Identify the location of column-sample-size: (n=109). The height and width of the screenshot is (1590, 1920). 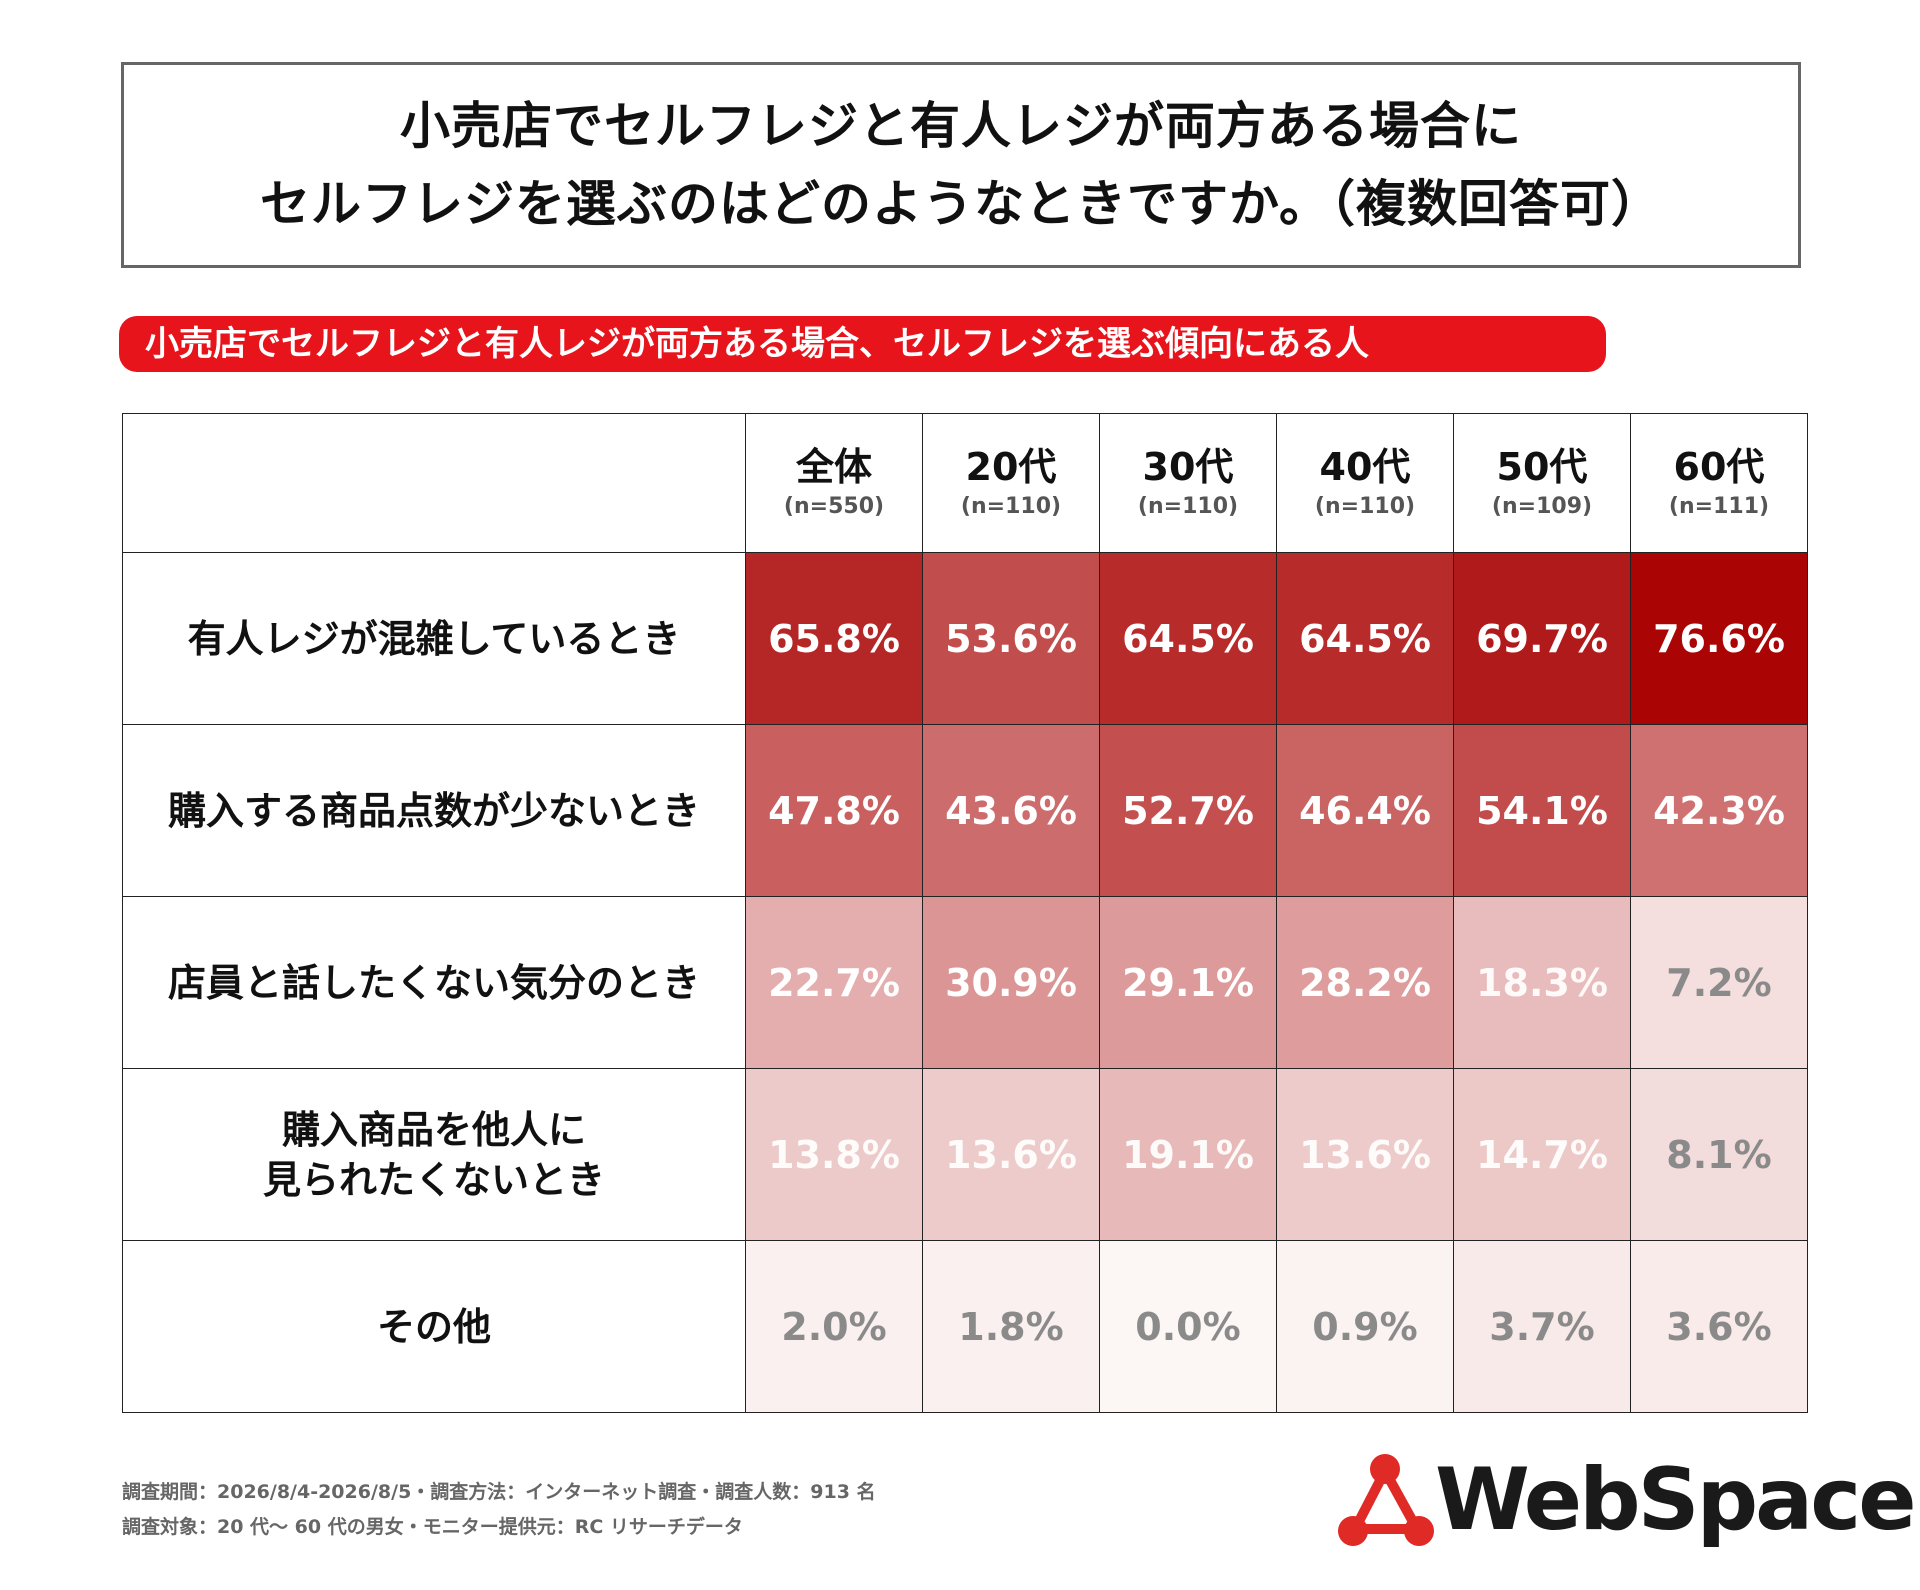
(1542, 506).